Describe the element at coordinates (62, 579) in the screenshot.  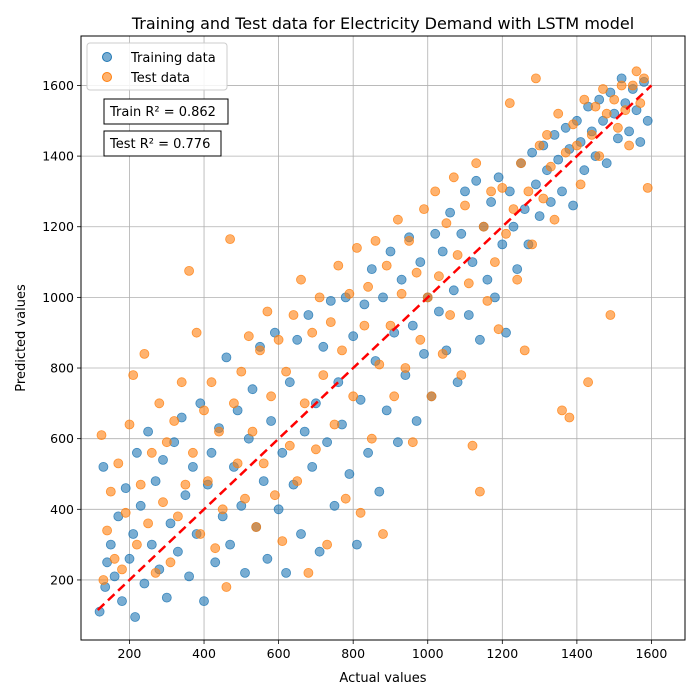
I see `y-tick-label: 200` at that location.